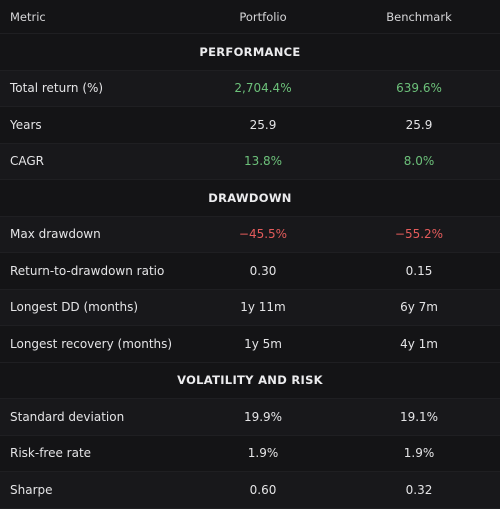 The height and width of the screenshot is (509, 500). I want to click on portfolio-value: 13.8%, so click(263, 161).